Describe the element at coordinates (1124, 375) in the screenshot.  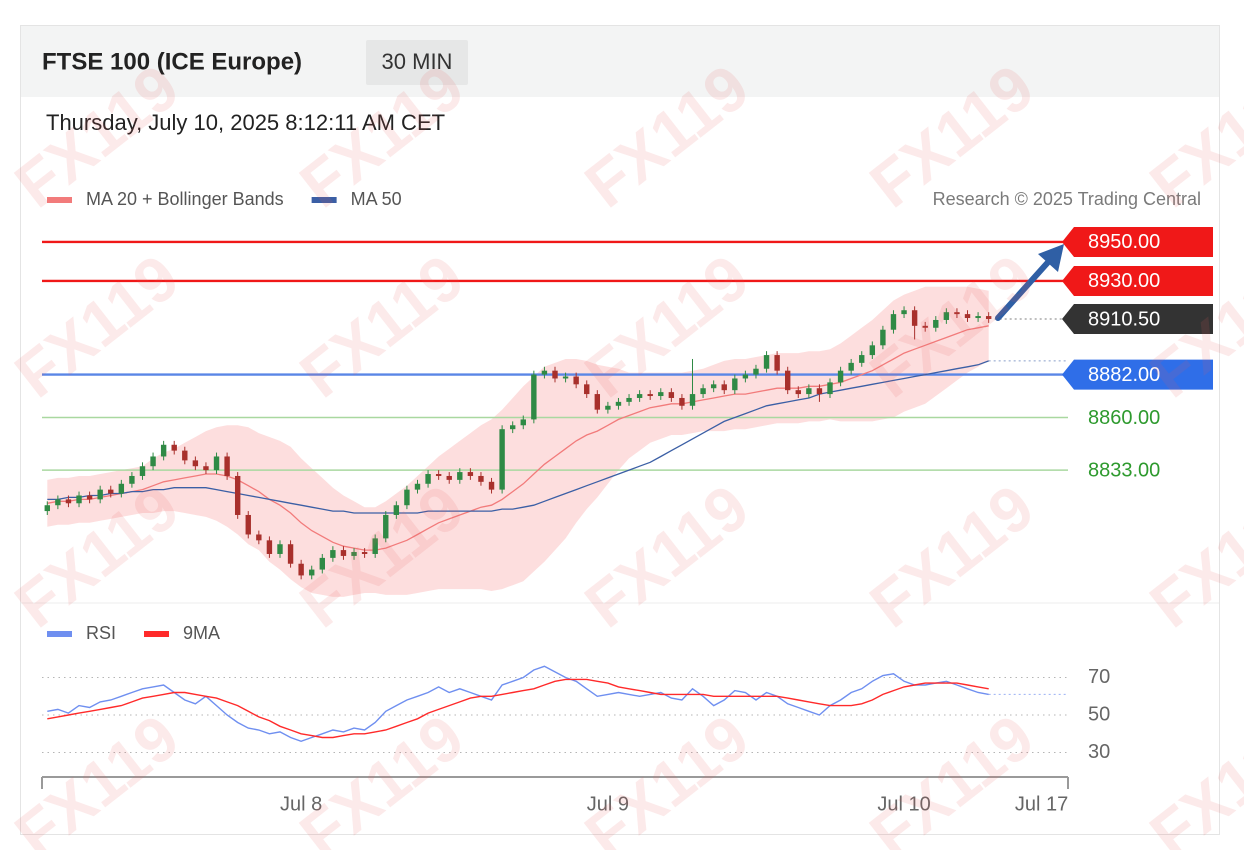
I see `level-label: 8882.00` at that location.